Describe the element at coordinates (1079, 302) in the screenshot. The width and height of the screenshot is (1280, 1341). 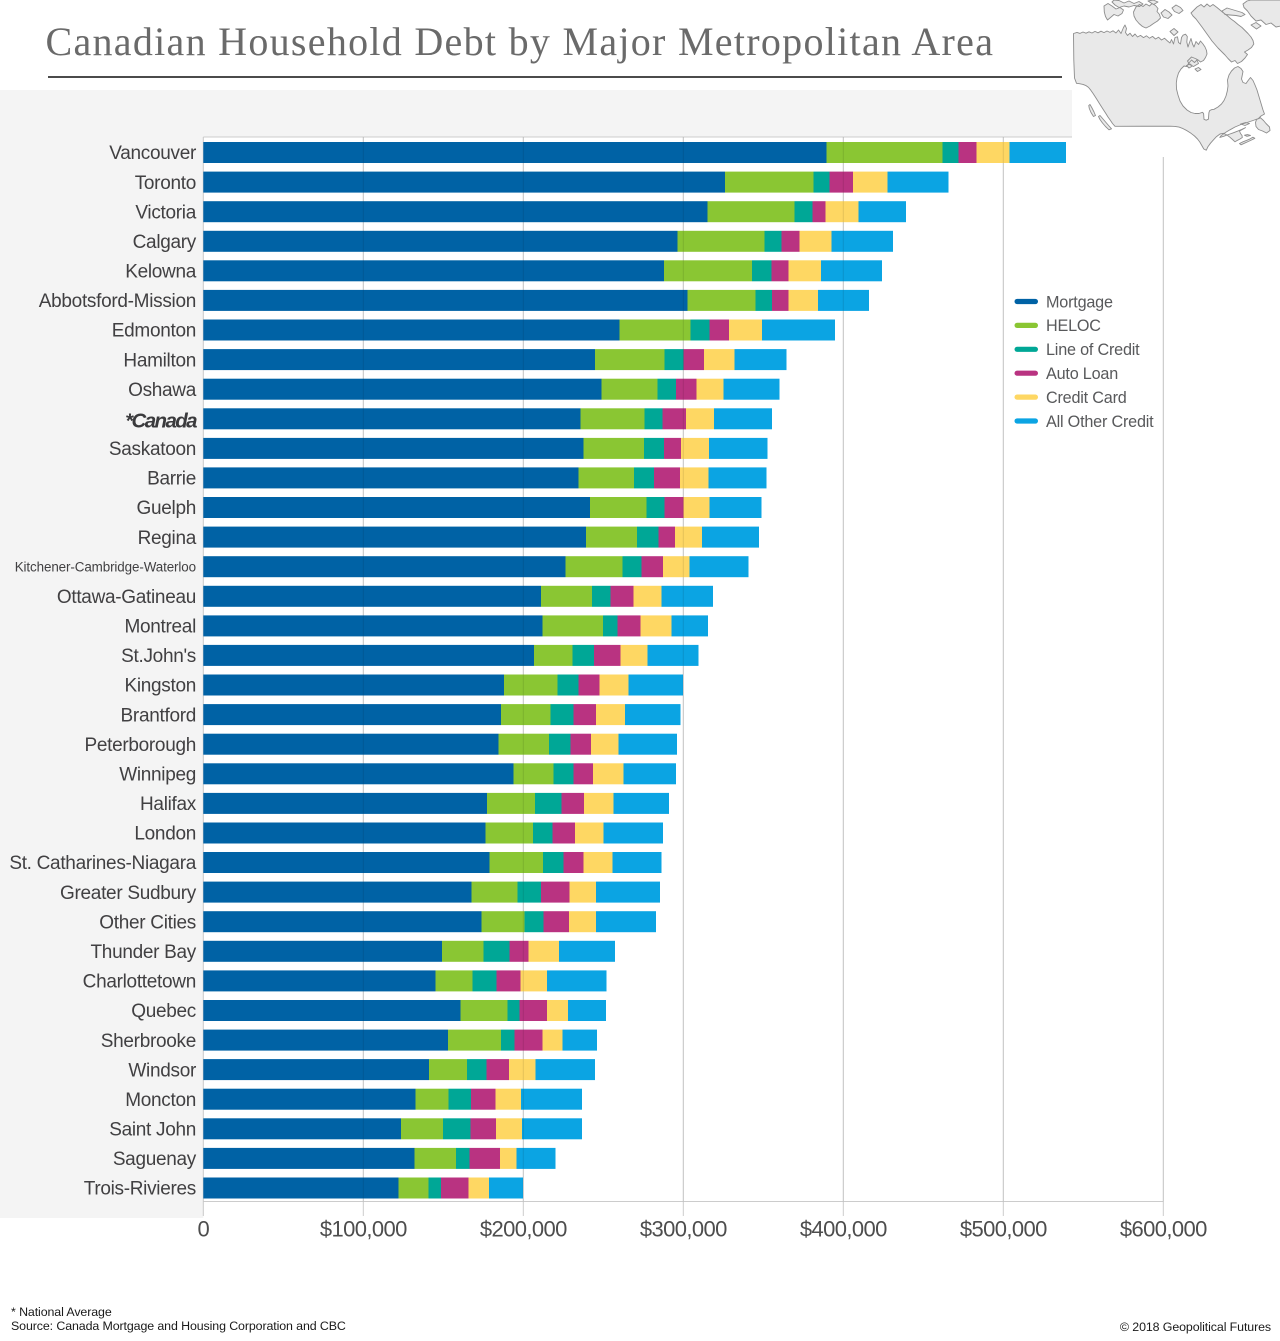
I see `svg-text: Mortgage` at that location.